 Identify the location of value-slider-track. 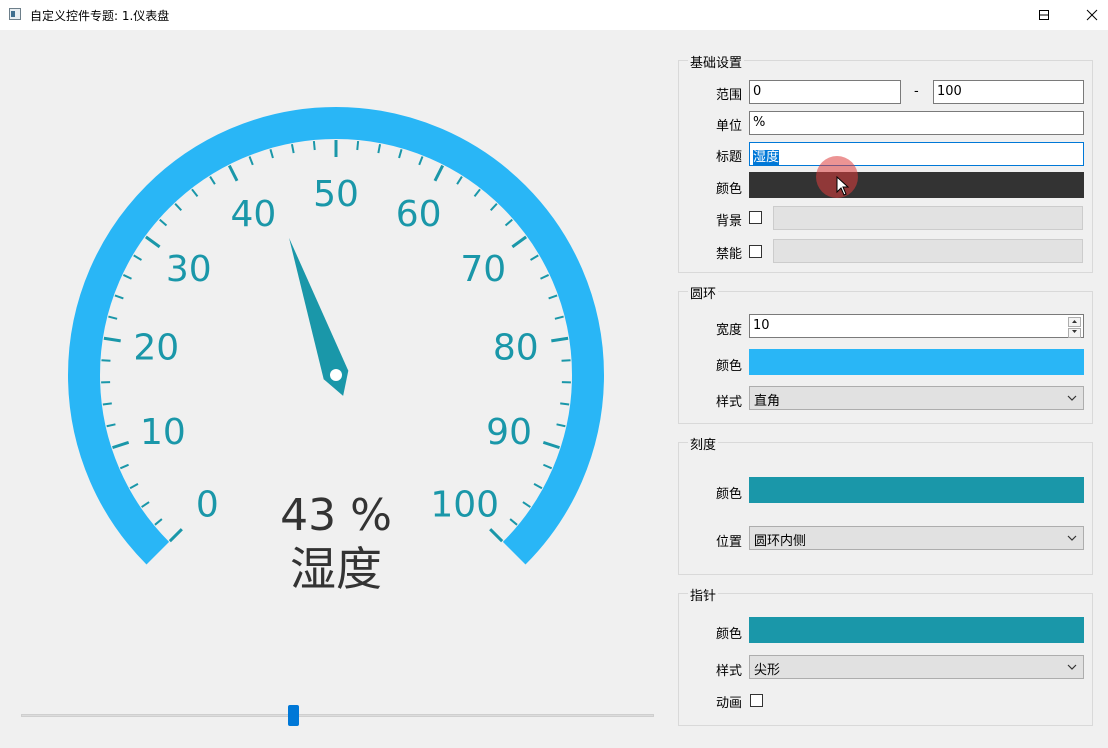
(337, 715).